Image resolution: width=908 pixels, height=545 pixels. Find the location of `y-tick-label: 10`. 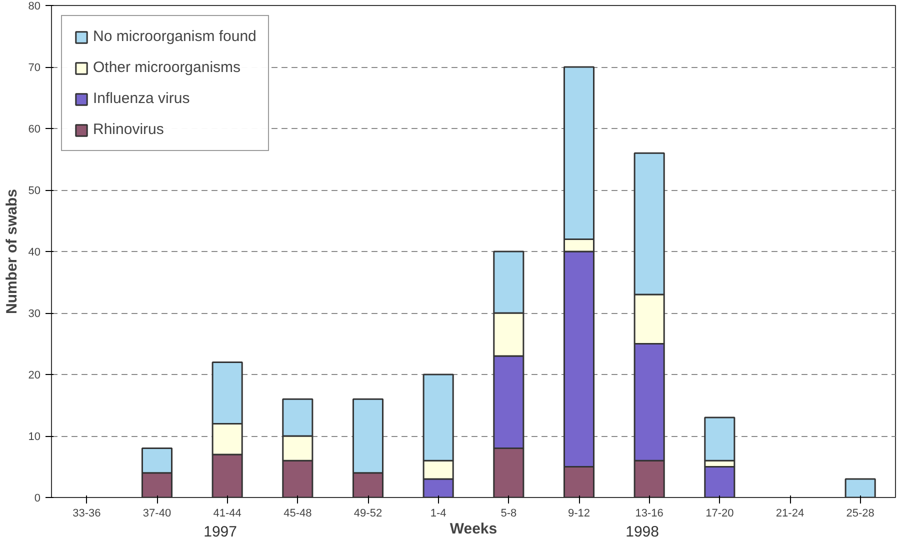

y-tick-label: 10 is located at coordinates (34, 437).